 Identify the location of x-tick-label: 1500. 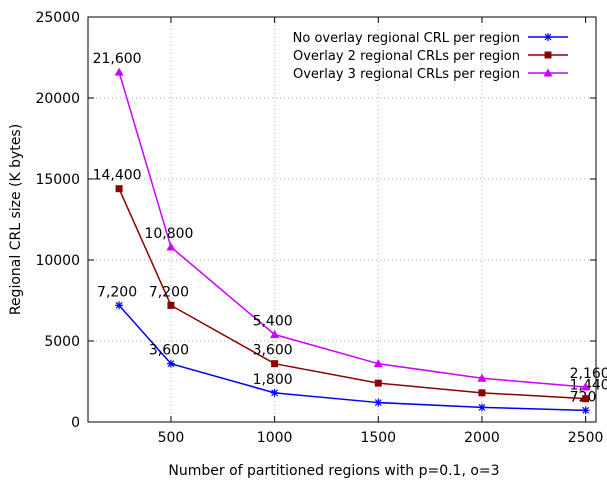
(378, 438).